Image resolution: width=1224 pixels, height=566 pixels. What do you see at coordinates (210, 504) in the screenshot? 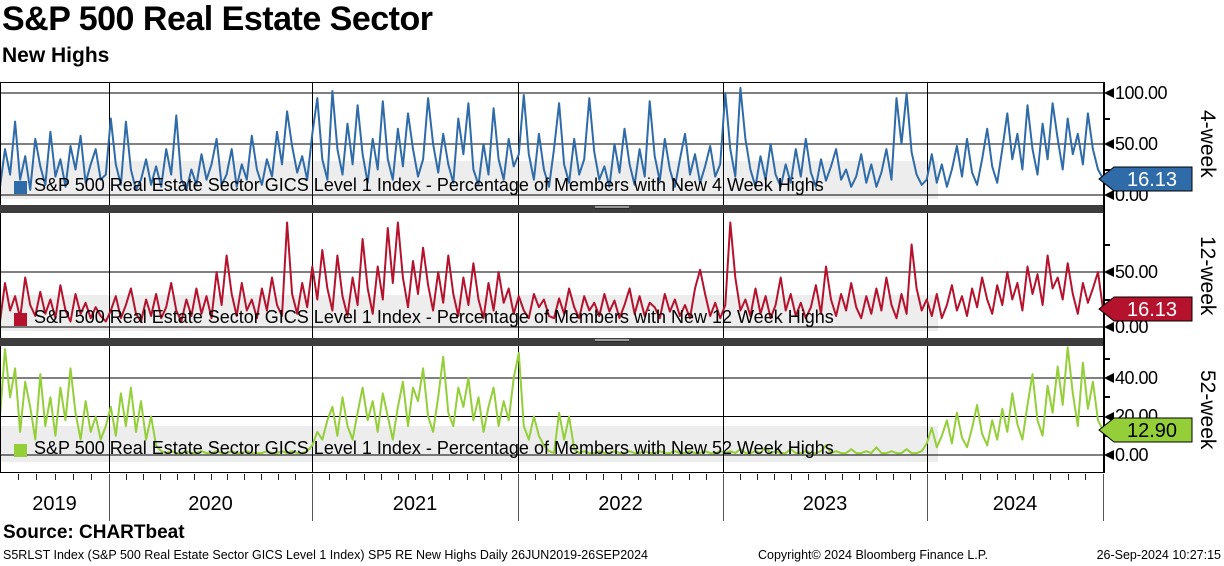
I see `x-year-label: 2020` at bounding box center [210, 504].